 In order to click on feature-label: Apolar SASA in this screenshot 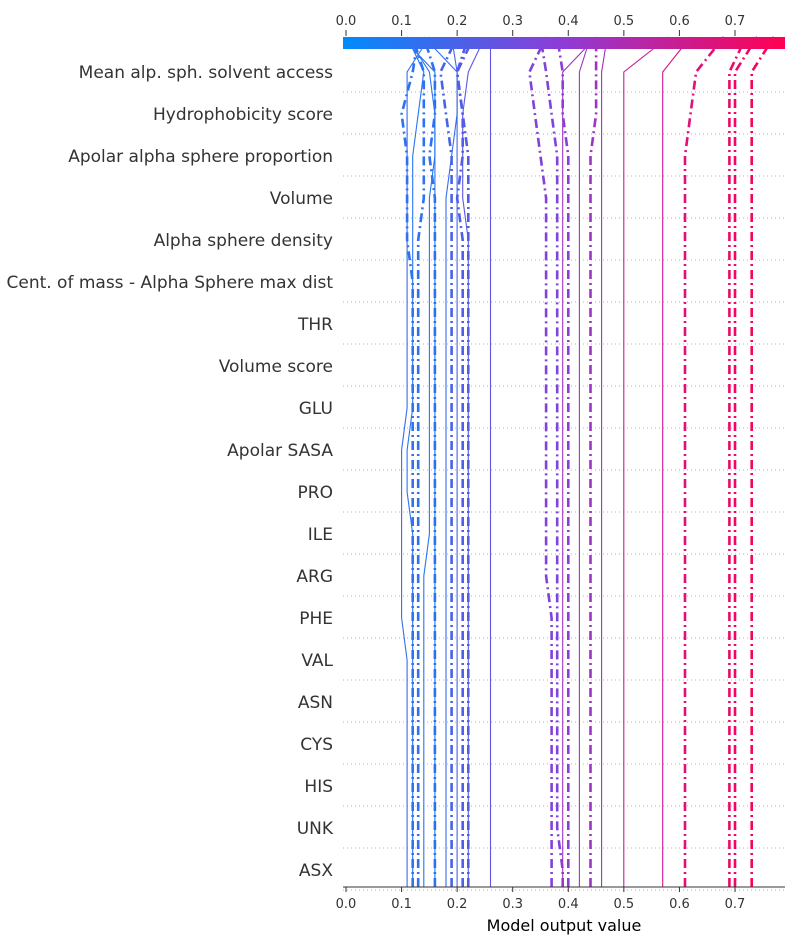, I will do `click(280, 451)`.